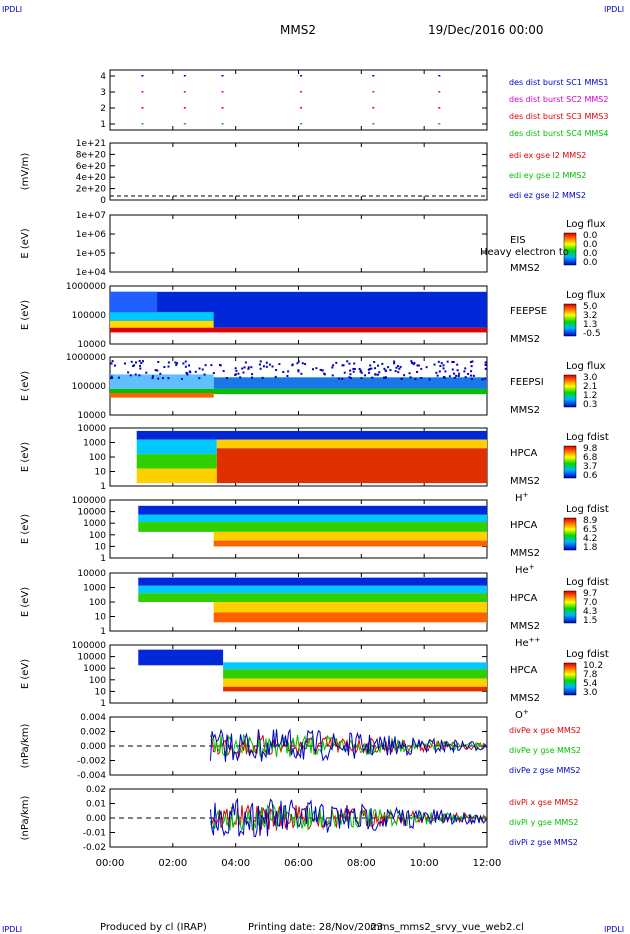 This screenshot has height=934, width=630. I want to click on ytick-label: -0.002, so click(91, 762).